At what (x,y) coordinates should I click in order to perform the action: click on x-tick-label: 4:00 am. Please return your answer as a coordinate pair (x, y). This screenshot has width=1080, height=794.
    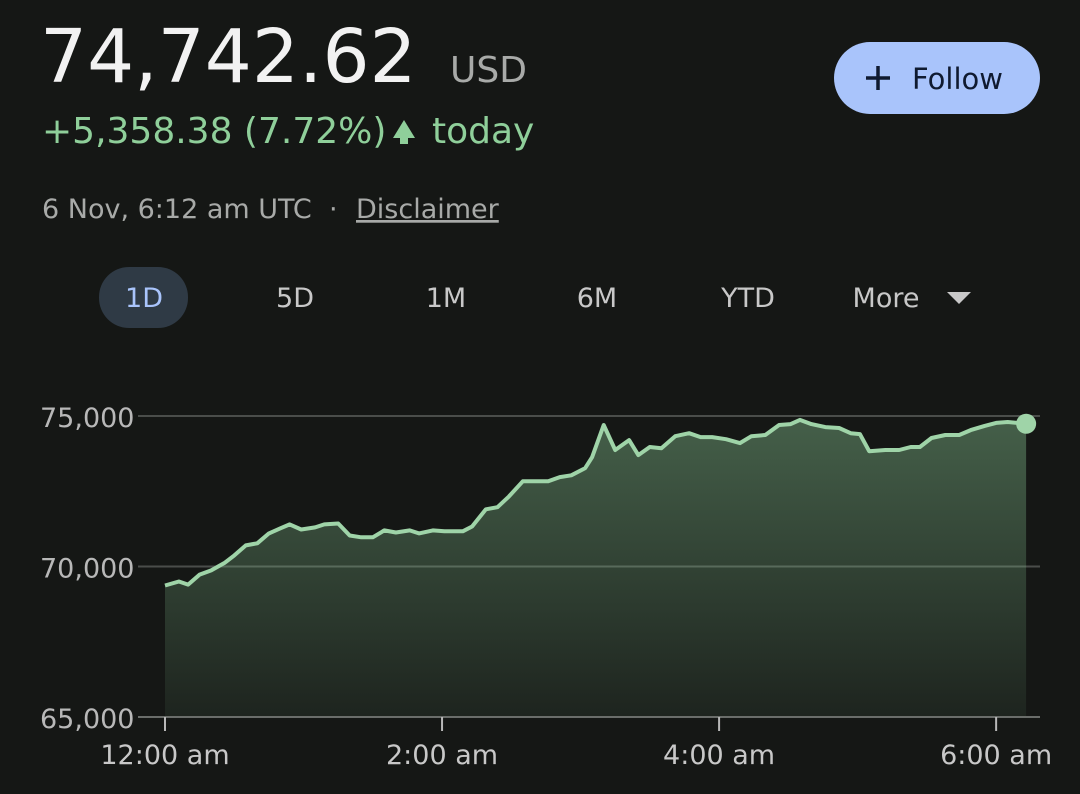
    Looking at the image, I should click on (719, 755).